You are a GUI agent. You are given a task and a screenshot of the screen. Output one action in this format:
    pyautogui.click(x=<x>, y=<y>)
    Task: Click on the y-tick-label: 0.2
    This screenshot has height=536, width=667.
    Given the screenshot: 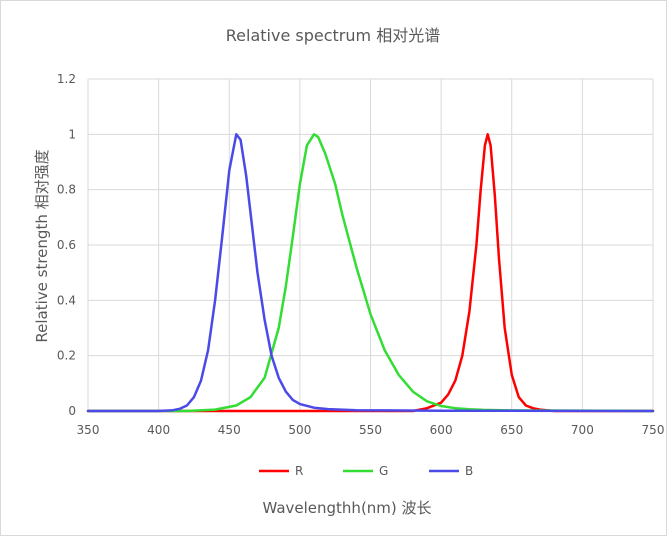 What is the action you would take?
    pyautogui.click(x=66, y=356)
    